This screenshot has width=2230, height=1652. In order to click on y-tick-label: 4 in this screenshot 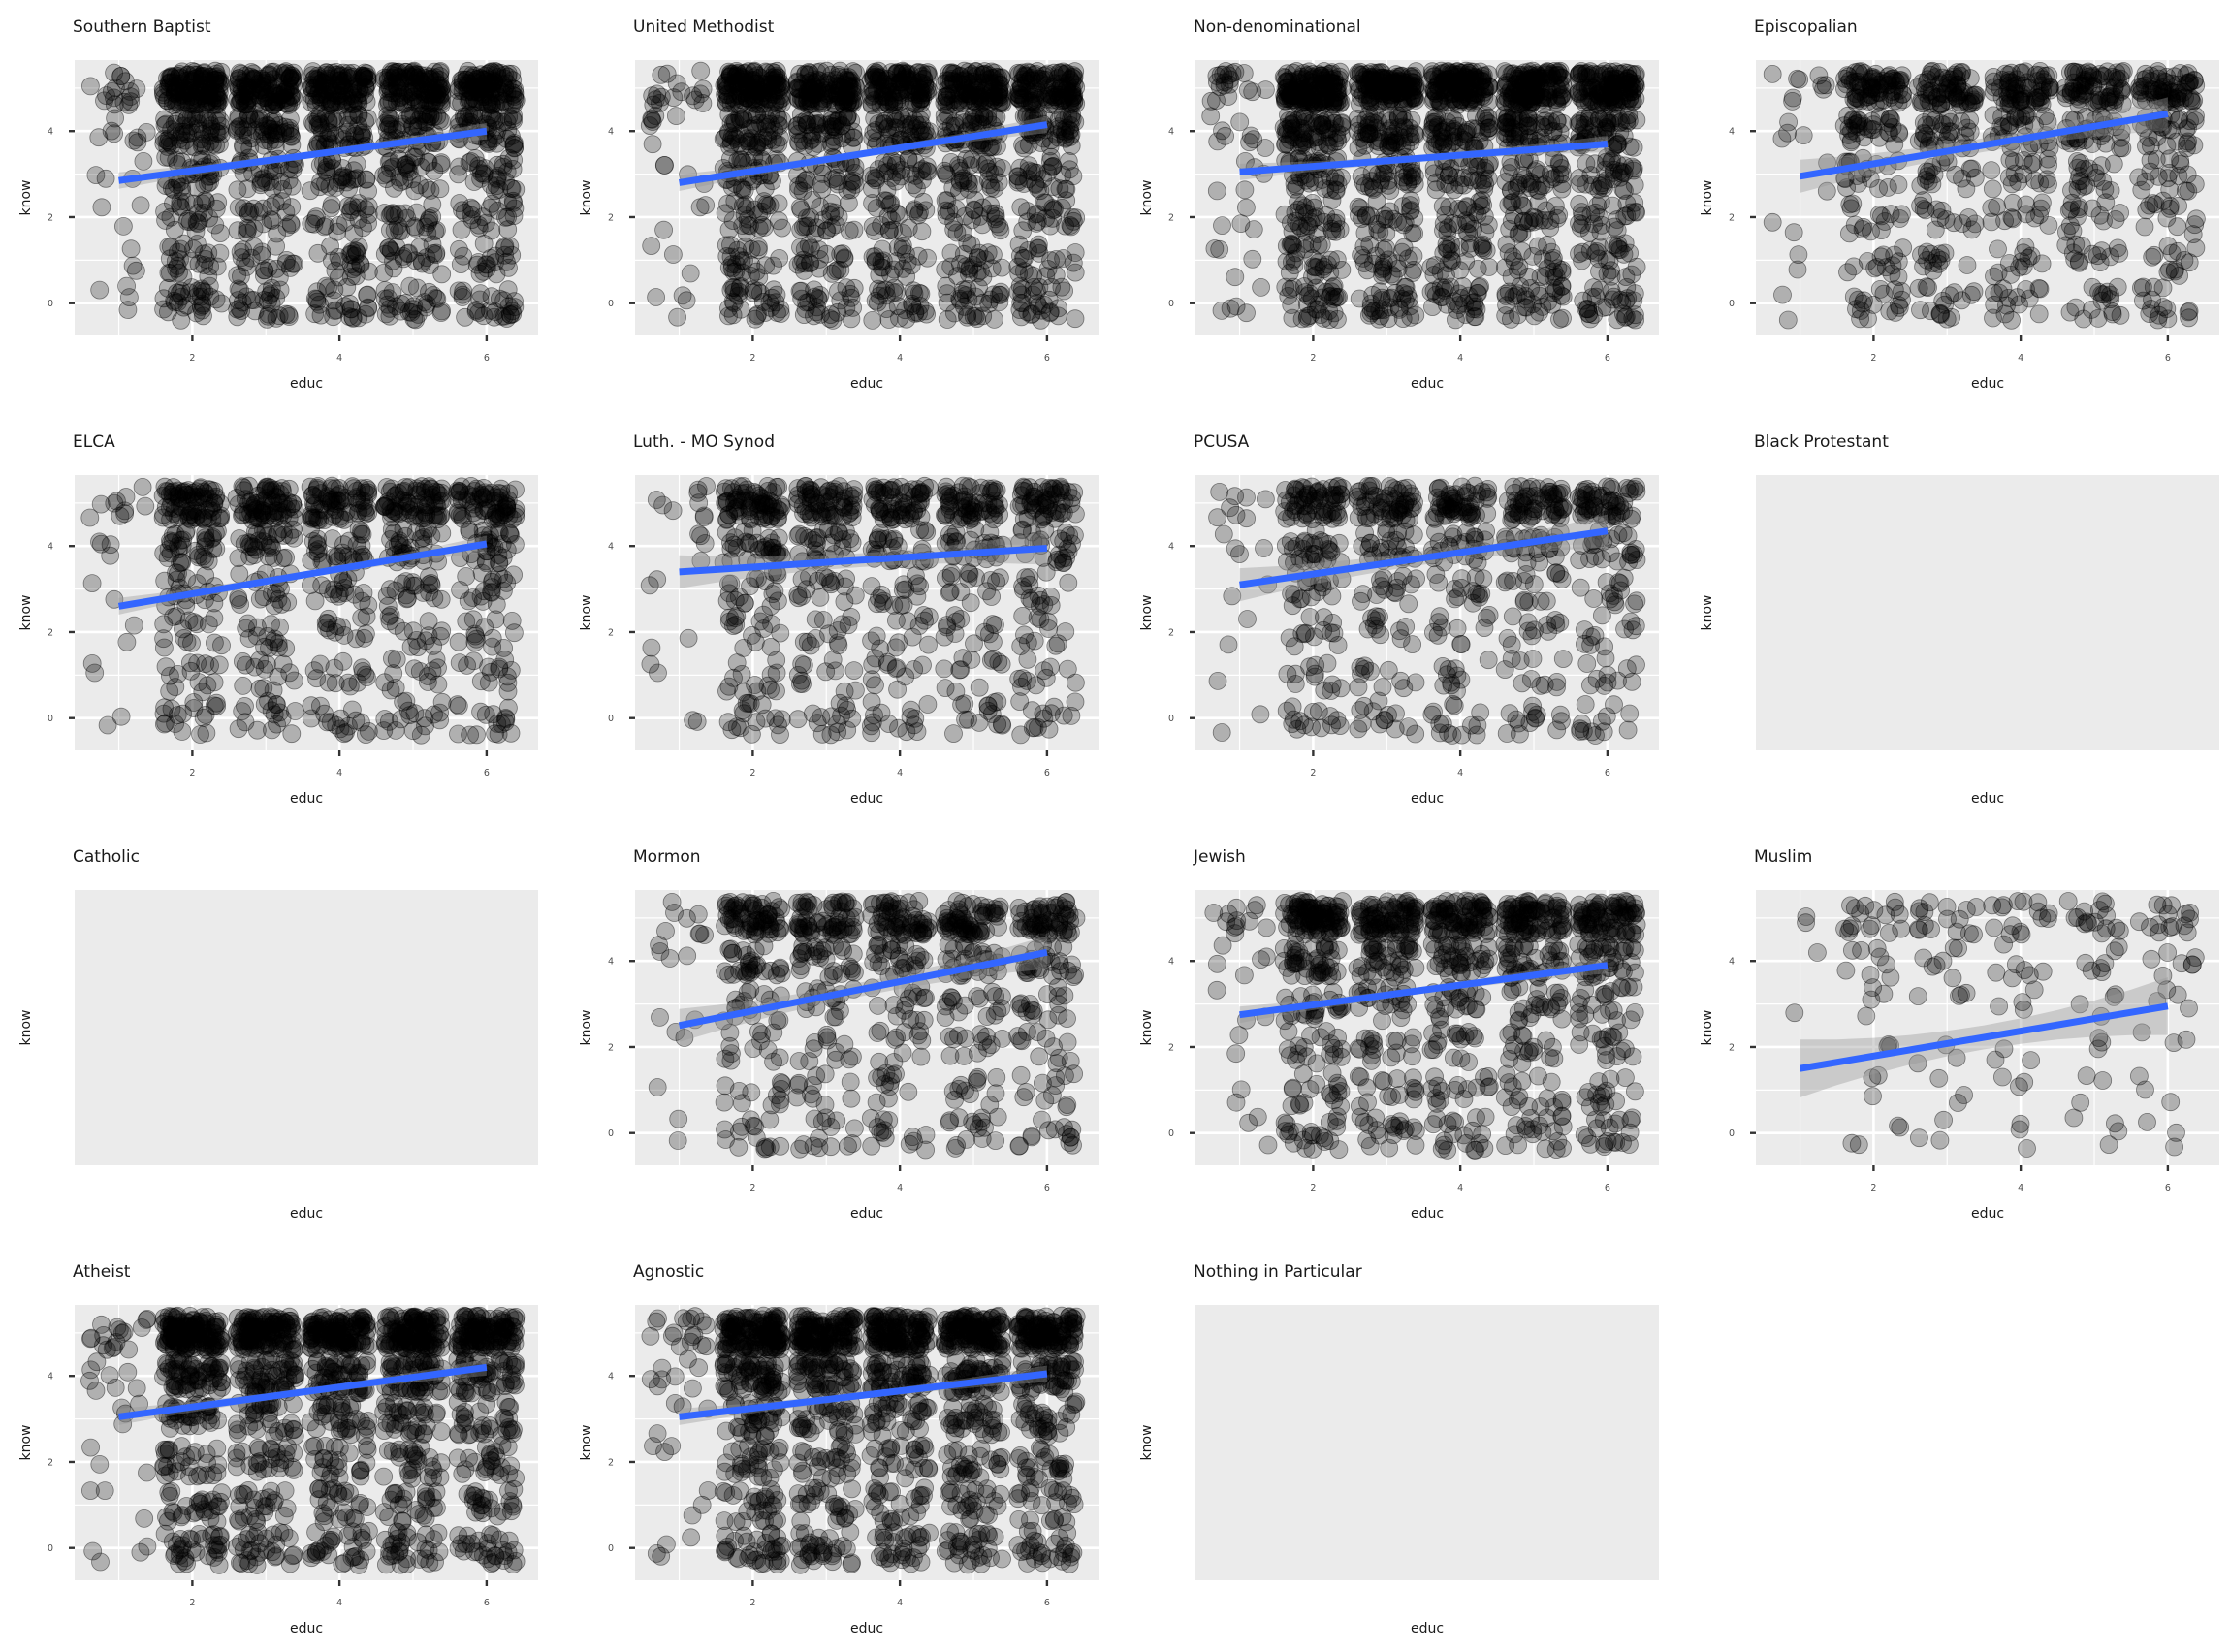, I will do `click(50, 133)`.